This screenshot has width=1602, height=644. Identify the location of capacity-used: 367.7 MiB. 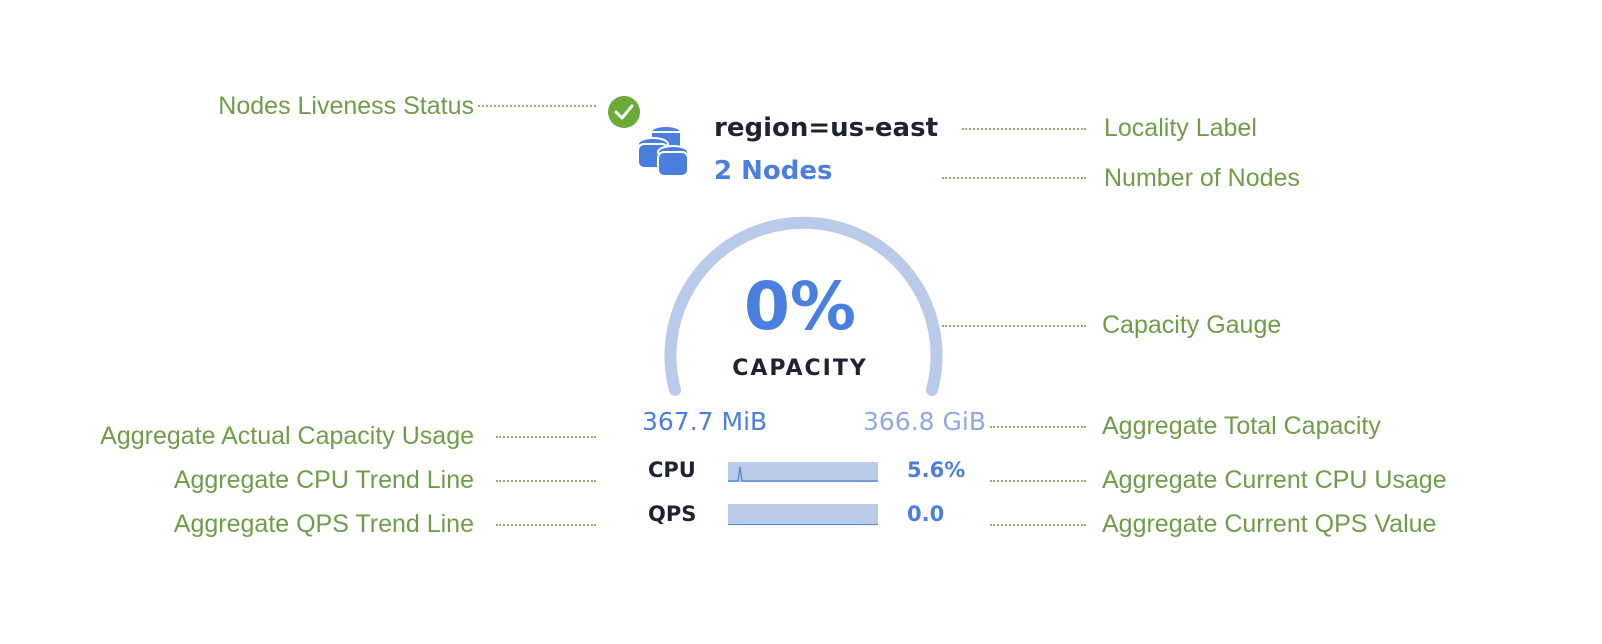
(705, 421).